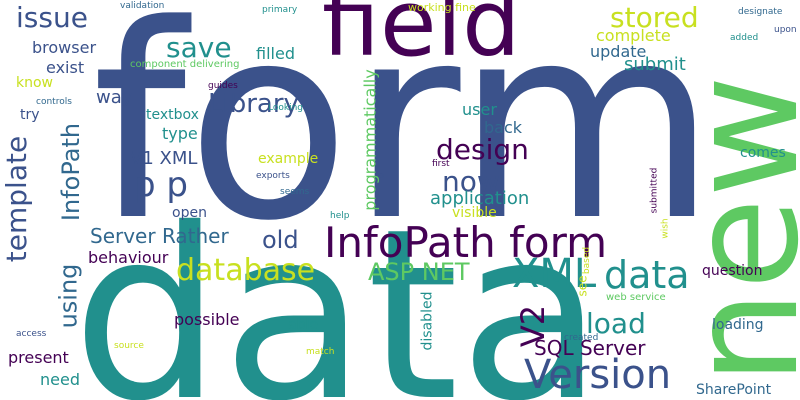  I want to click on word-web-service: web service, so click(636, 297).